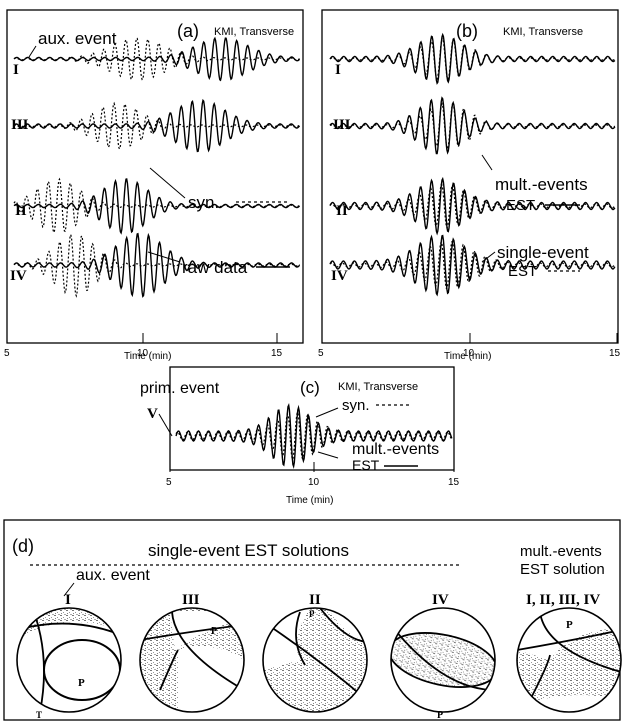 This screenshot has width=624, height=721. Describe the element at coordinates (440, 715) in the screenshot. I see `ball-IV-p: P` at that location.